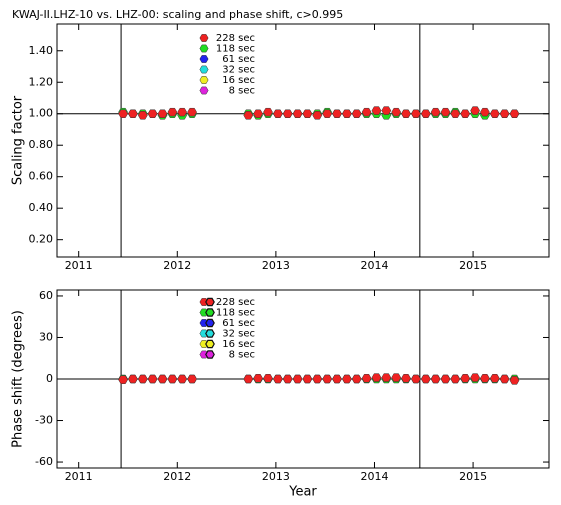 This screenshot has height=505, width=561. What do you see at coordinates (473, 476) in the screenshot?
I see `x-tick-label: 2015` at bounding box center [473, 476].